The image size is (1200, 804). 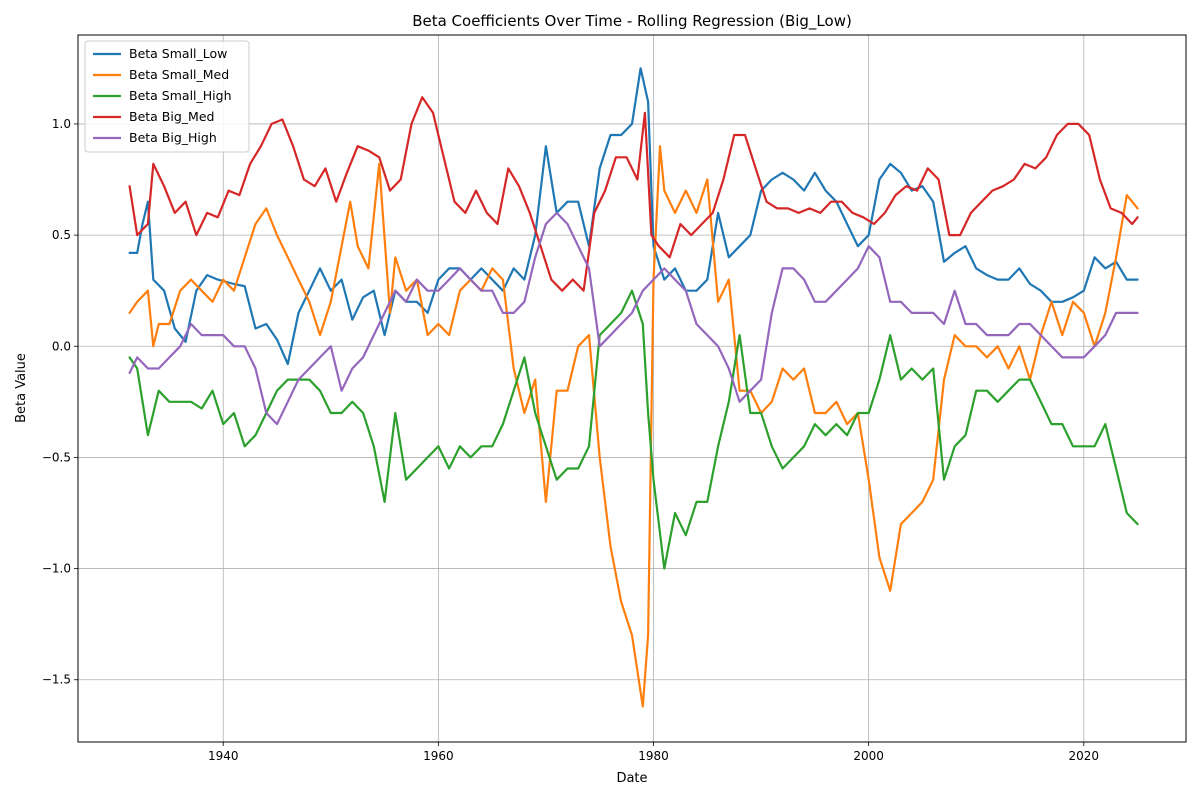 I want to click on y-tick-label: 1.0, so click(x=61, y=124).